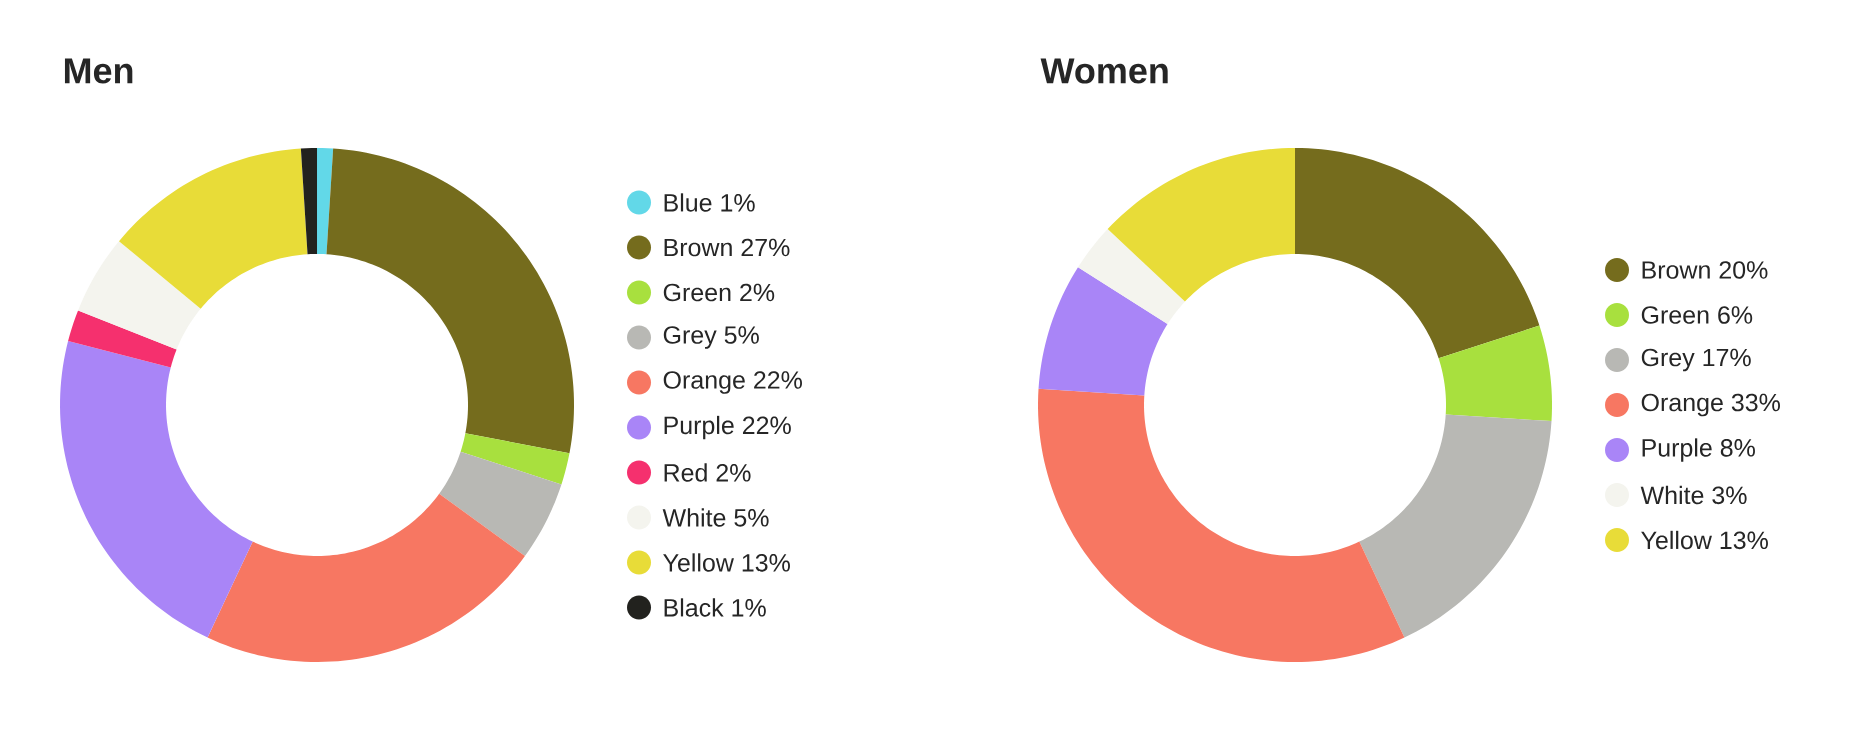  I want to click on legend-label: Red 2%, so click(707, 472).